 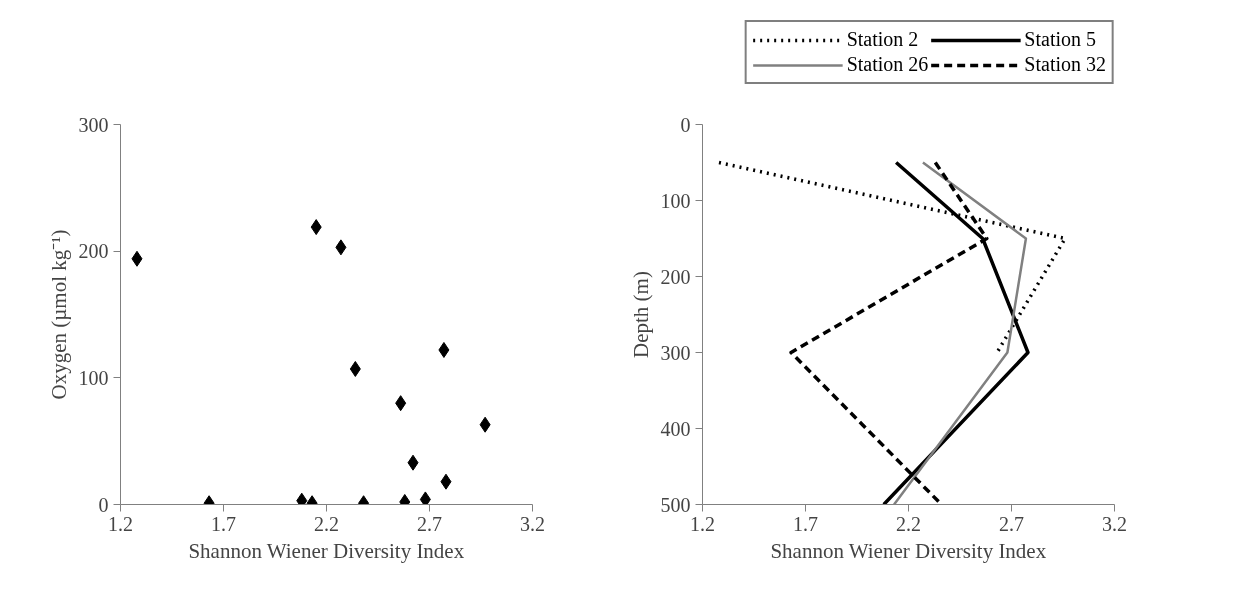 What do you see at coordinates (640, 314) in the screenshot?
I see `y-axis-title: Depth (m)` at bounding box center [640, 314].